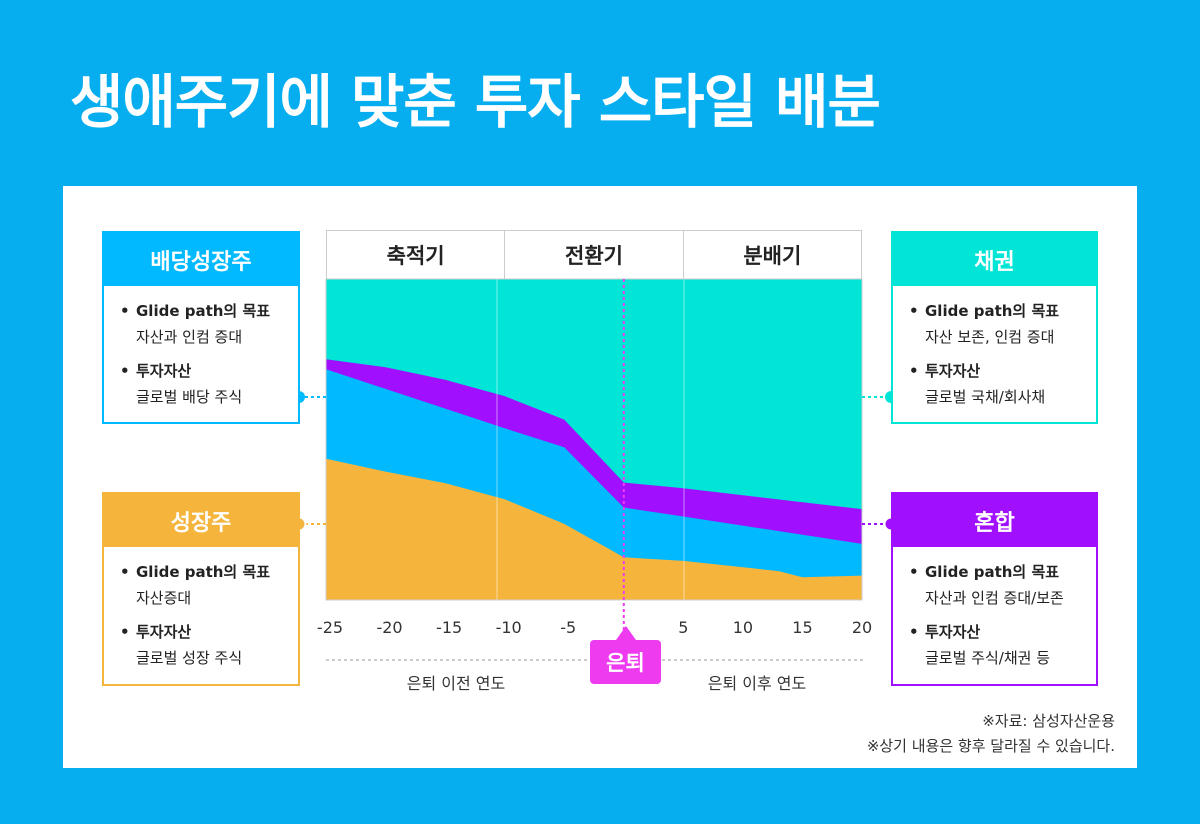 The height and width of the screenshot is (824, 1200). What do you see at coordinates (994, 259) in the screenshot?
I see `box-title: 채권` at bounding box center [994, 259].